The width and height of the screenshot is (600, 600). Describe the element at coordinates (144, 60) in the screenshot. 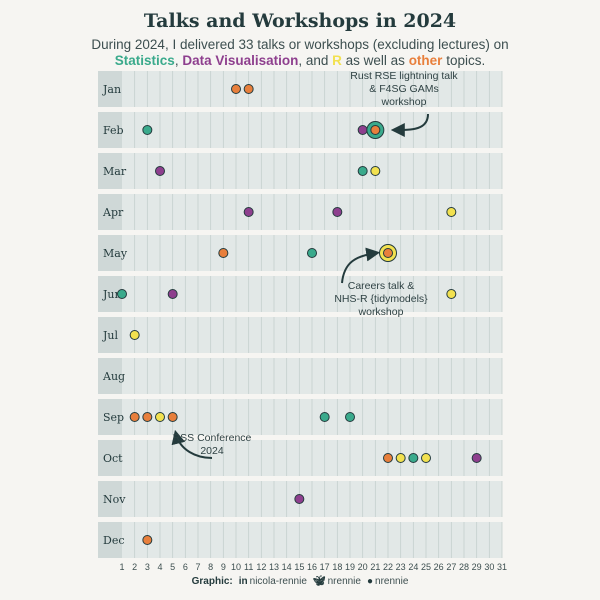

I see `statistics-label: Statistics` at that location.